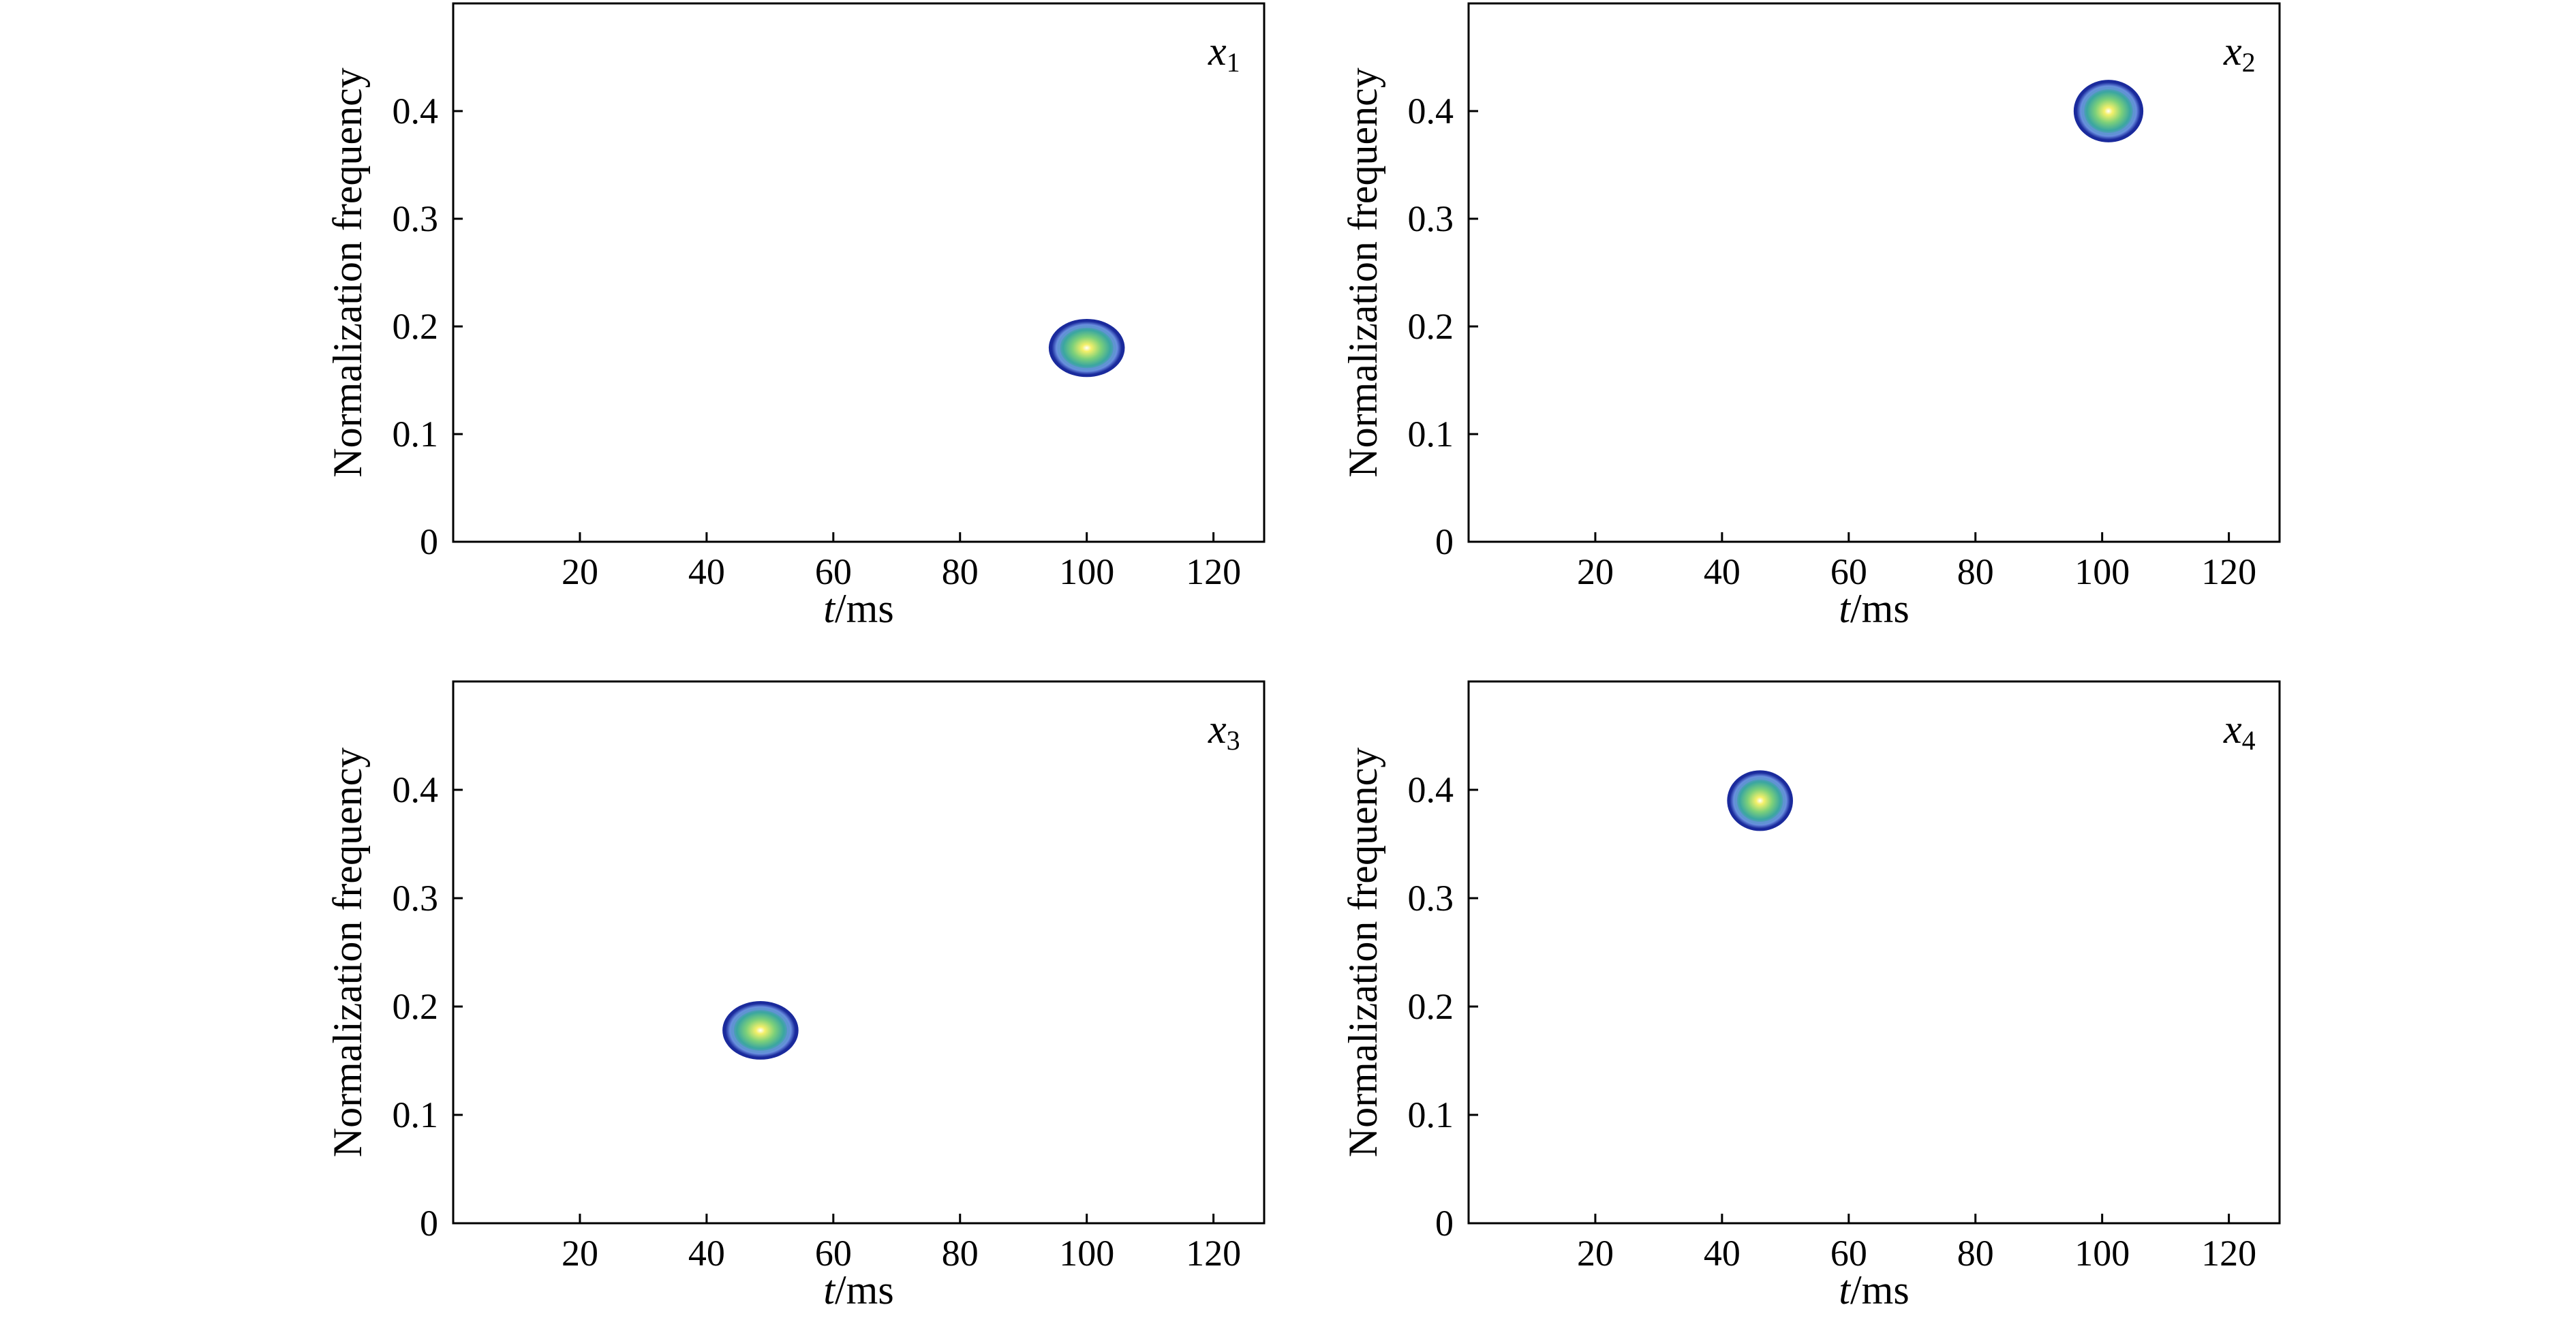  What do you see at coordinates (2239, 731) in the screenshot?
I see `panel-label: x4` at bounding box center [2239, 731].